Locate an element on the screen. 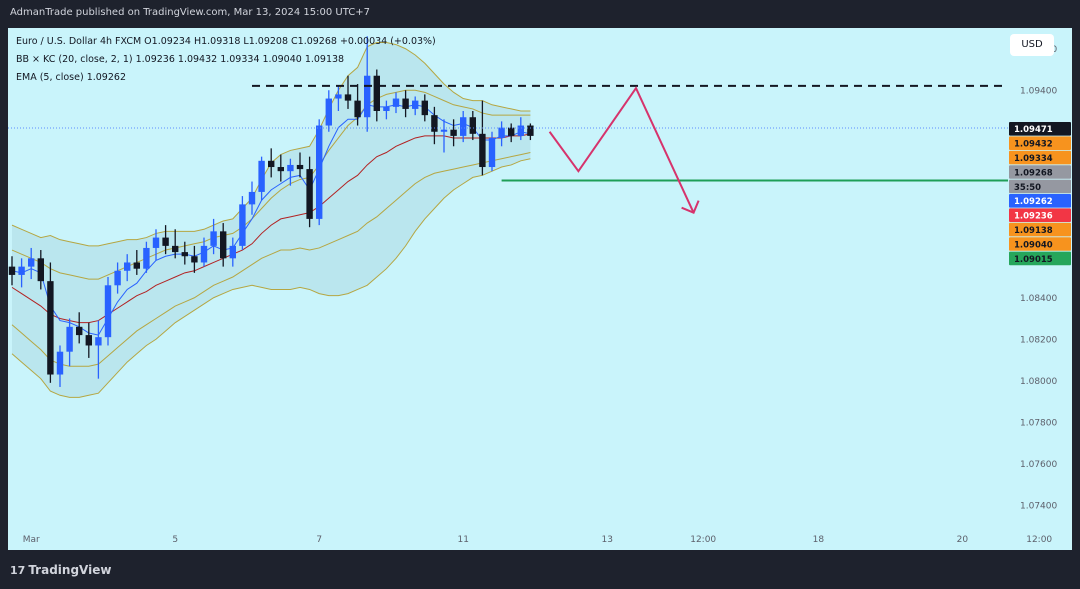 This screenshot has width=1080, height=589. price-tick-label: 1.08400 is located at coordinates (1038, 299).